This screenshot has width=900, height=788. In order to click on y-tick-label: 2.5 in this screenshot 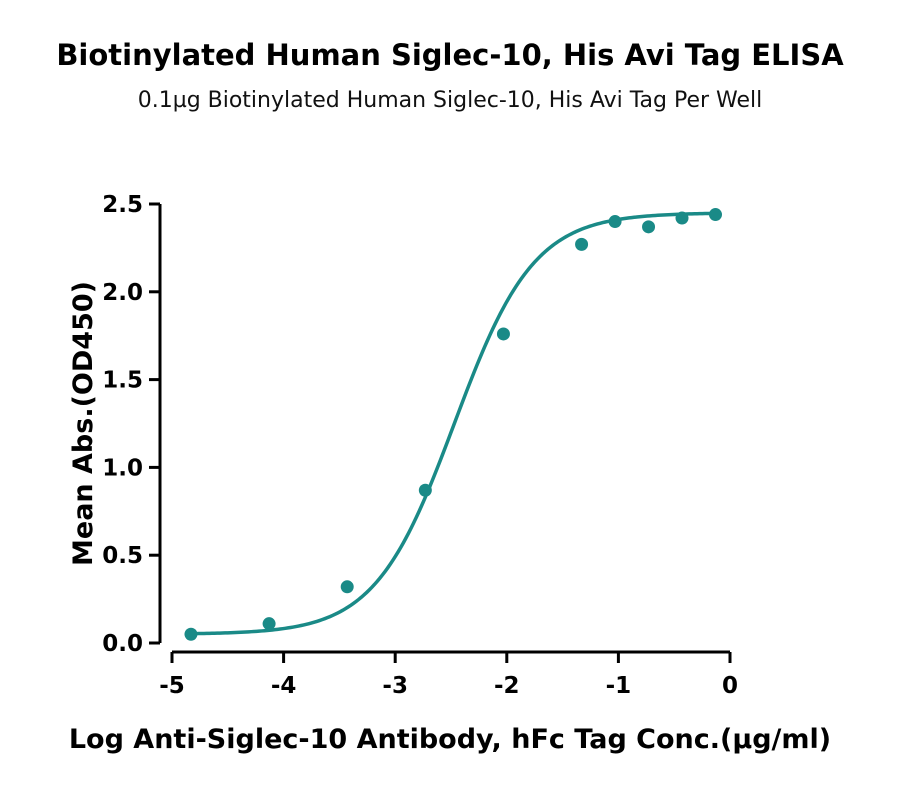, I will do `click(122, 205)`.